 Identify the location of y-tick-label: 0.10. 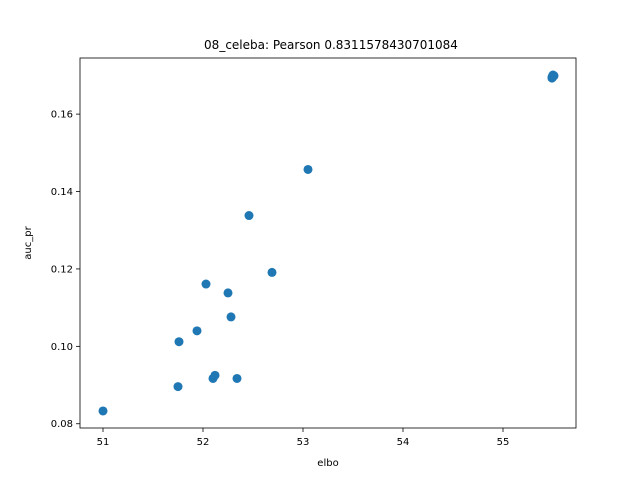
(62, 347).